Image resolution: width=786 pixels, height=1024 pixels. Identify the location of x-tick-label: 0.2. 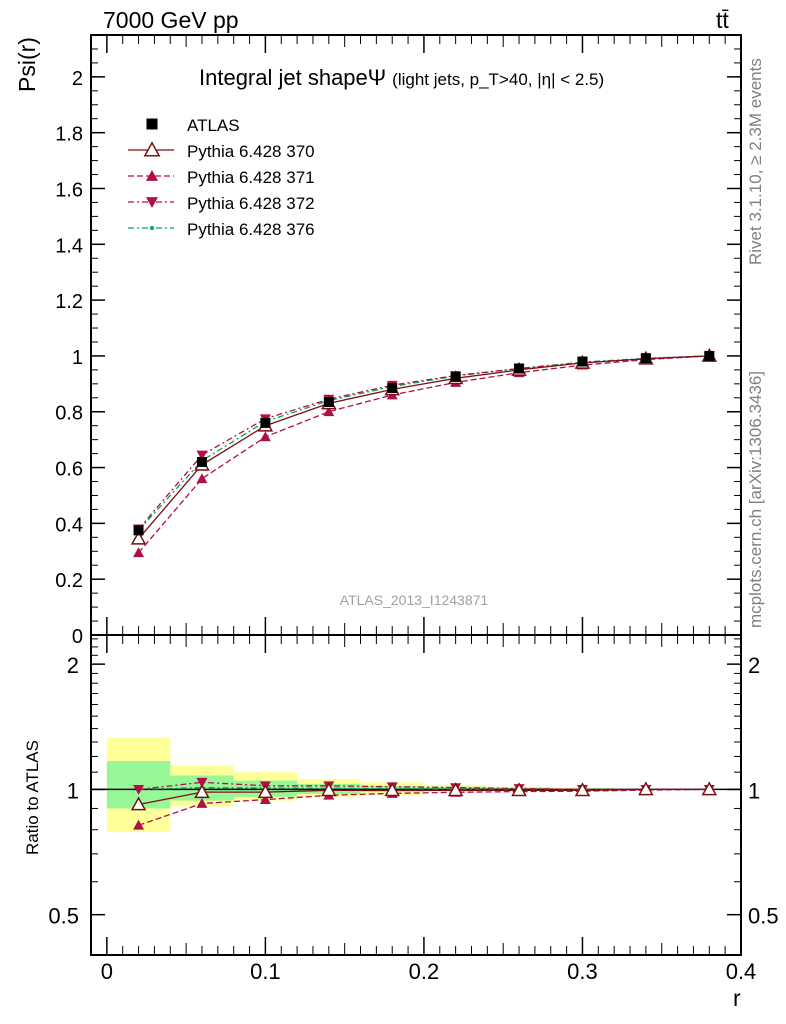
(424, 971).